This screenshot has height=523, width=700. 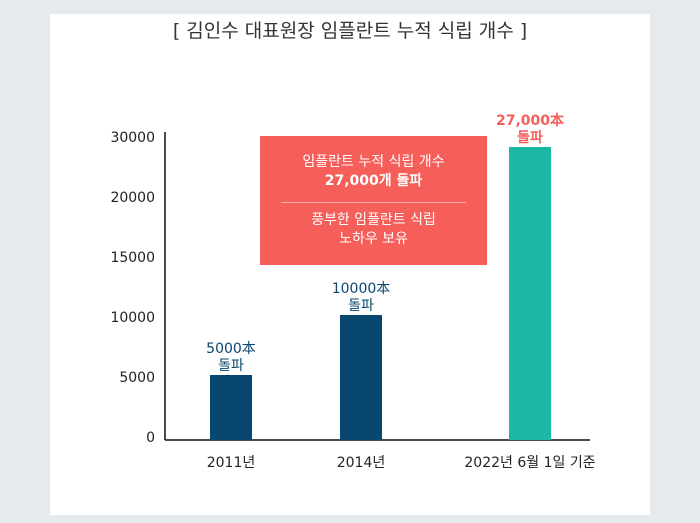 What do you see at coordinates (132, 138) in the screenshot?
I see `y-tick-label: 30000` at bounding box center [132, 138].